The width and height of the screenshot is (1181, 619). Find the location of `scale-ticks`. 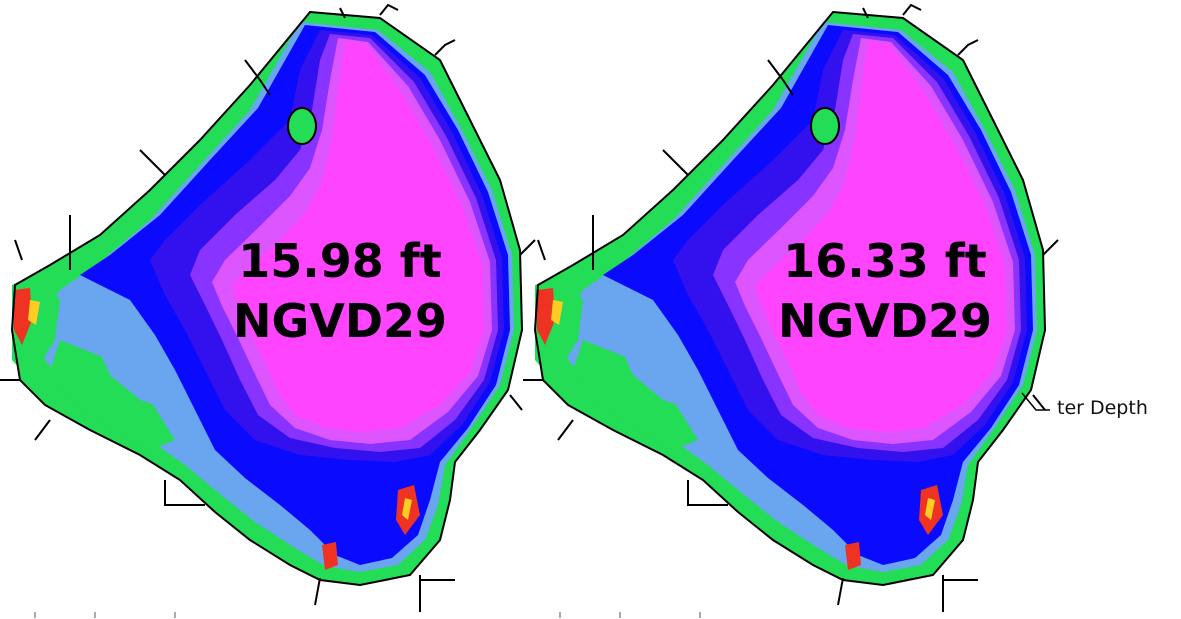

scale-ticks is located at coordinates (367, 615).